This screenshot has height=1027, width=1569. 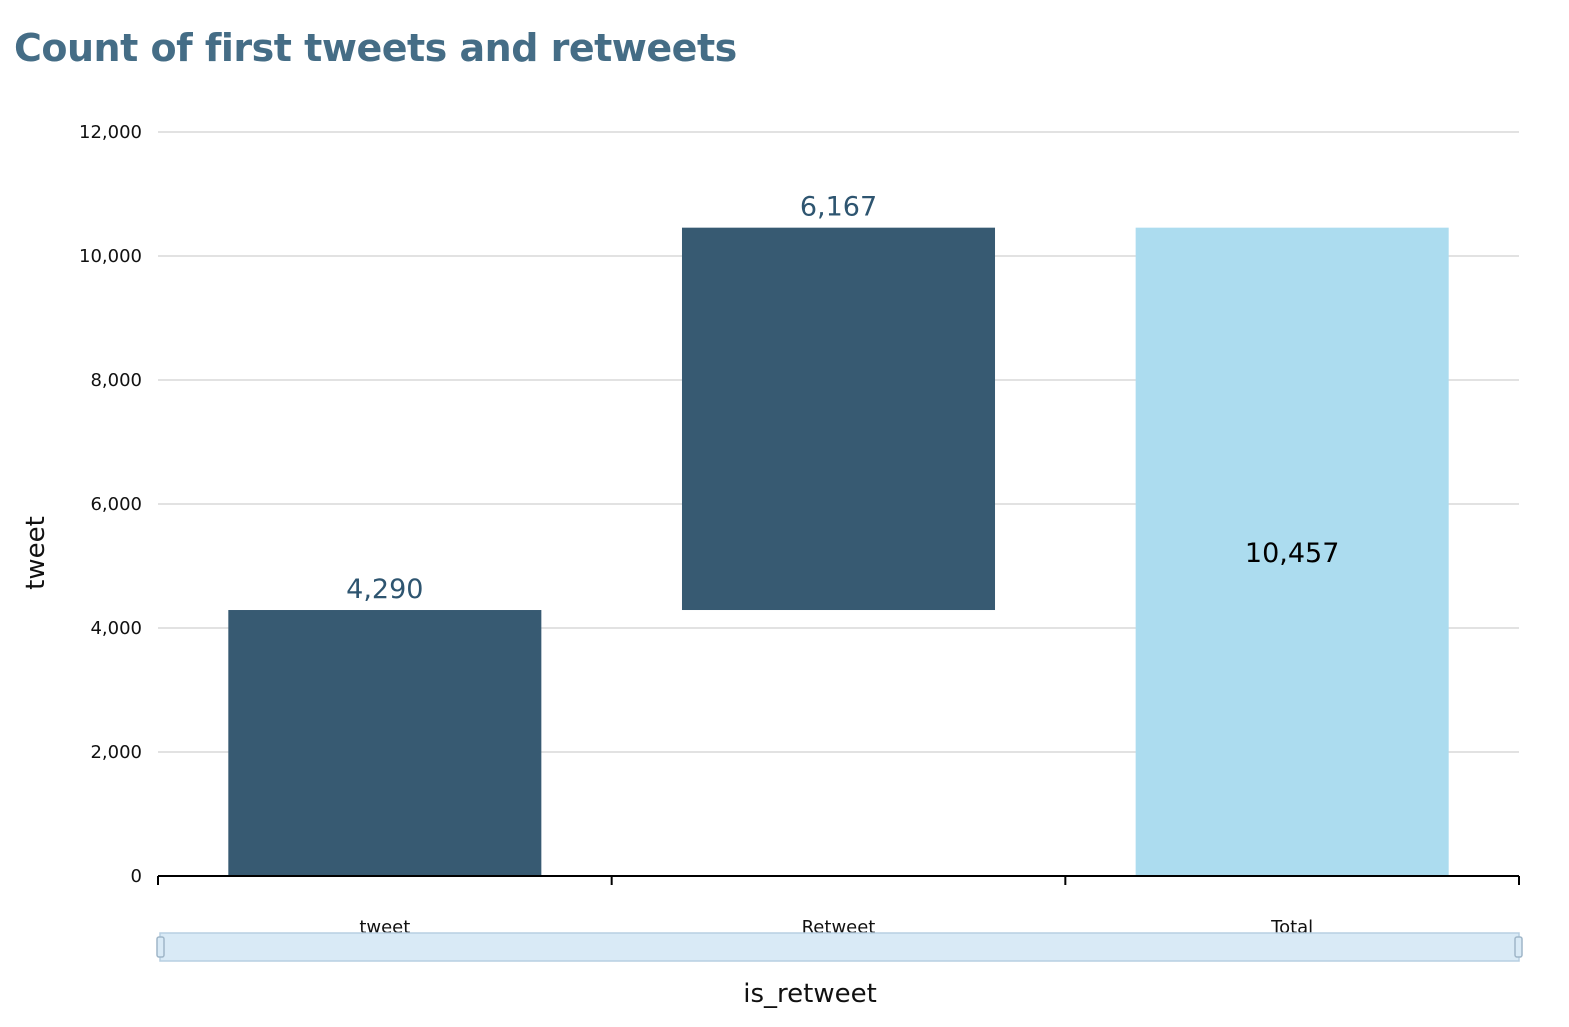 What do you see at coordinates (116, 504) in the screenshot?
I see `y-tick-label: 6,000` at bounding box center [116, 504].